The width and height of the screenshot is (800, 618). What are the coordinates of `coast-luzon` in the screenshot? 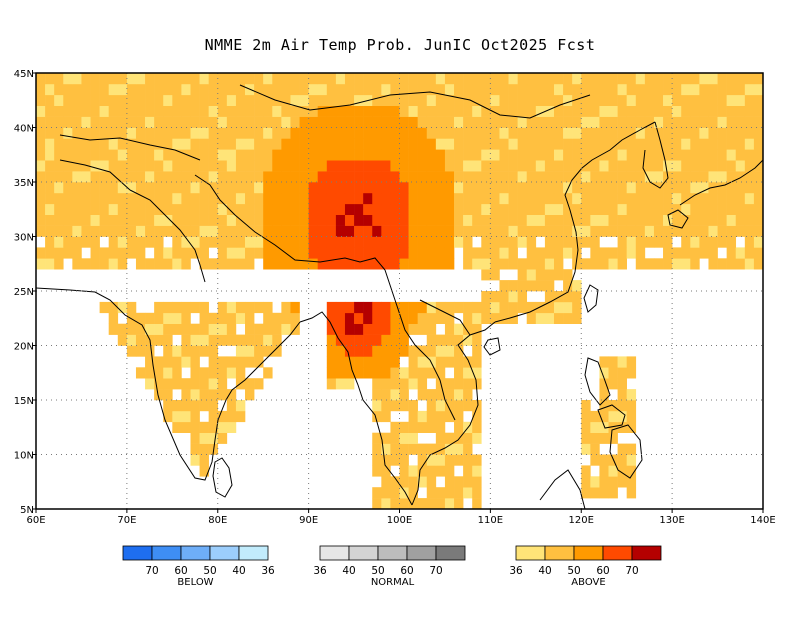 It's located at (597, 381).